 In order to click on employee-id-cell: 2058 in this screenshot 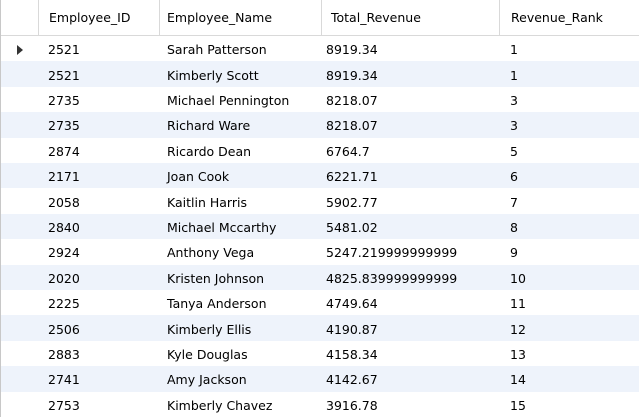, I will do `click(64, 202)`.